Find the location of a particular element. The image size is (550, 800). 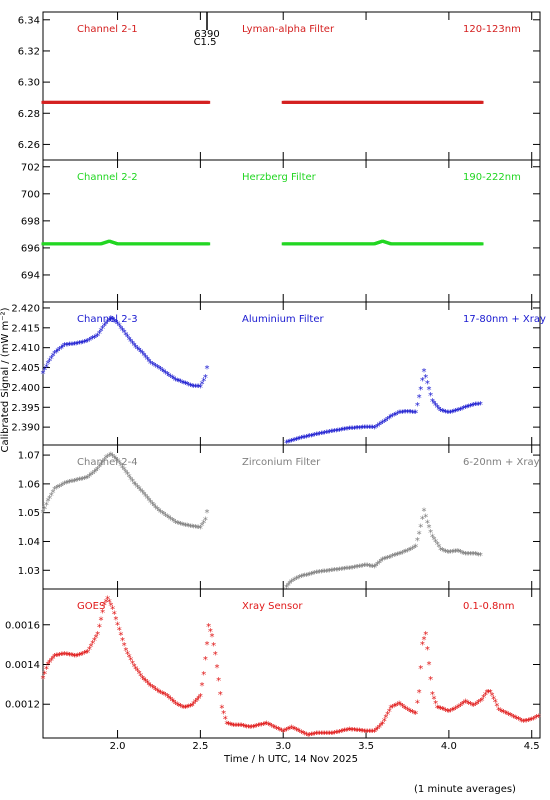

averaging-note: (1 minute averages) is located at coordinates (465, 789).